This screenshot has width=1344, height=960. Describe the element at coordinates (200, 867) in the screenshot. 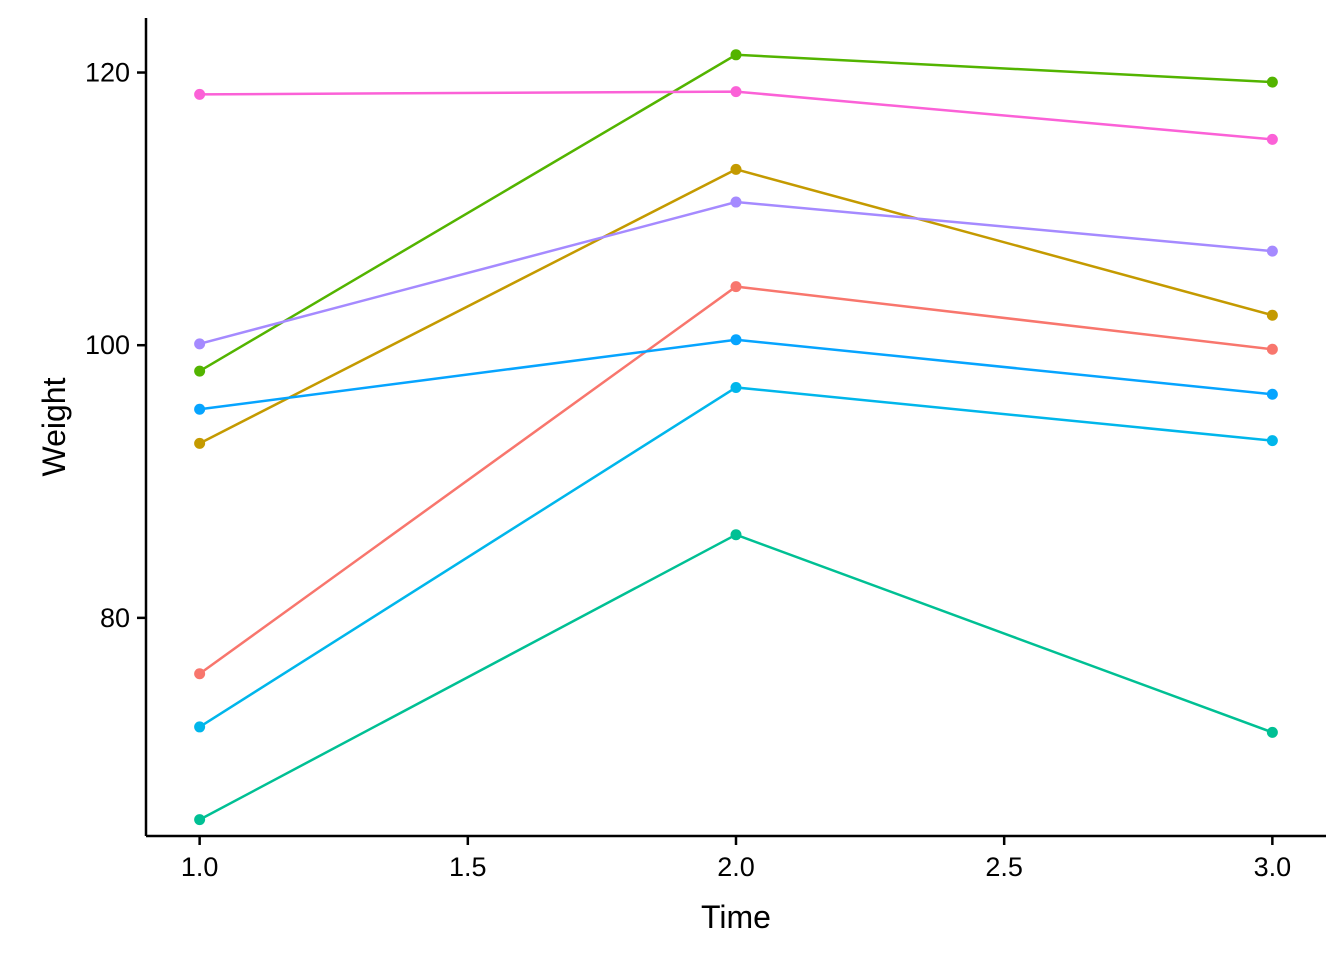

I see `x-tick-label: 1.0` at that location.